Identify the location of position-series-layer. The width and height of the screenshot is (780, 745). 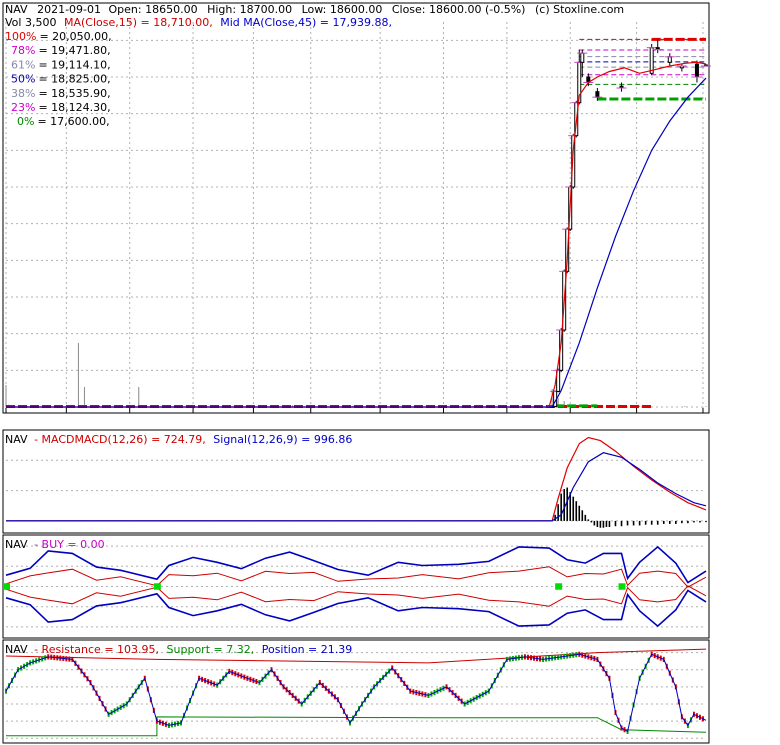
(356, 692).